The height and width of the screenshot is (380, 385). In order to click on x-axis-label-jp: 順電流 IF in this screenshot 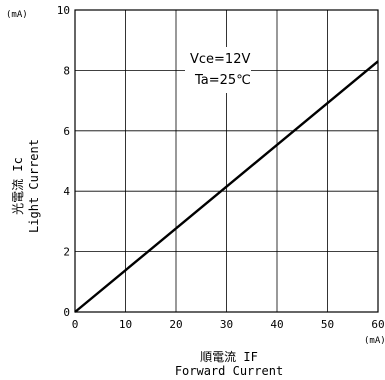, I will do `click(229, 357)`.